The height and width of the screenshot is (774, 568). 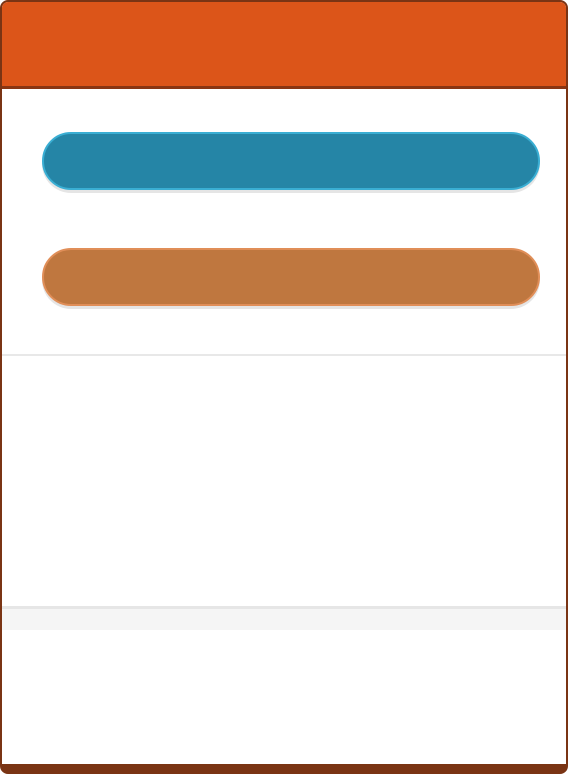 I want to click on section-divider, so click(x=284, y=355).